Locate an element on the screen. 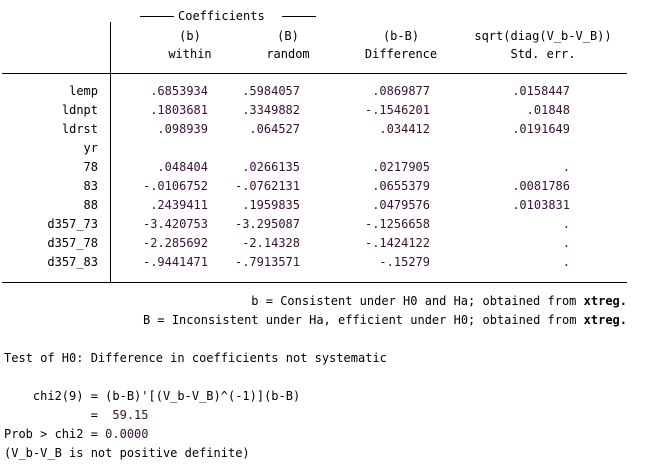 The image size is (650, 472). row-label-d357-78: d357_78 is located at coordinates (72, 243).